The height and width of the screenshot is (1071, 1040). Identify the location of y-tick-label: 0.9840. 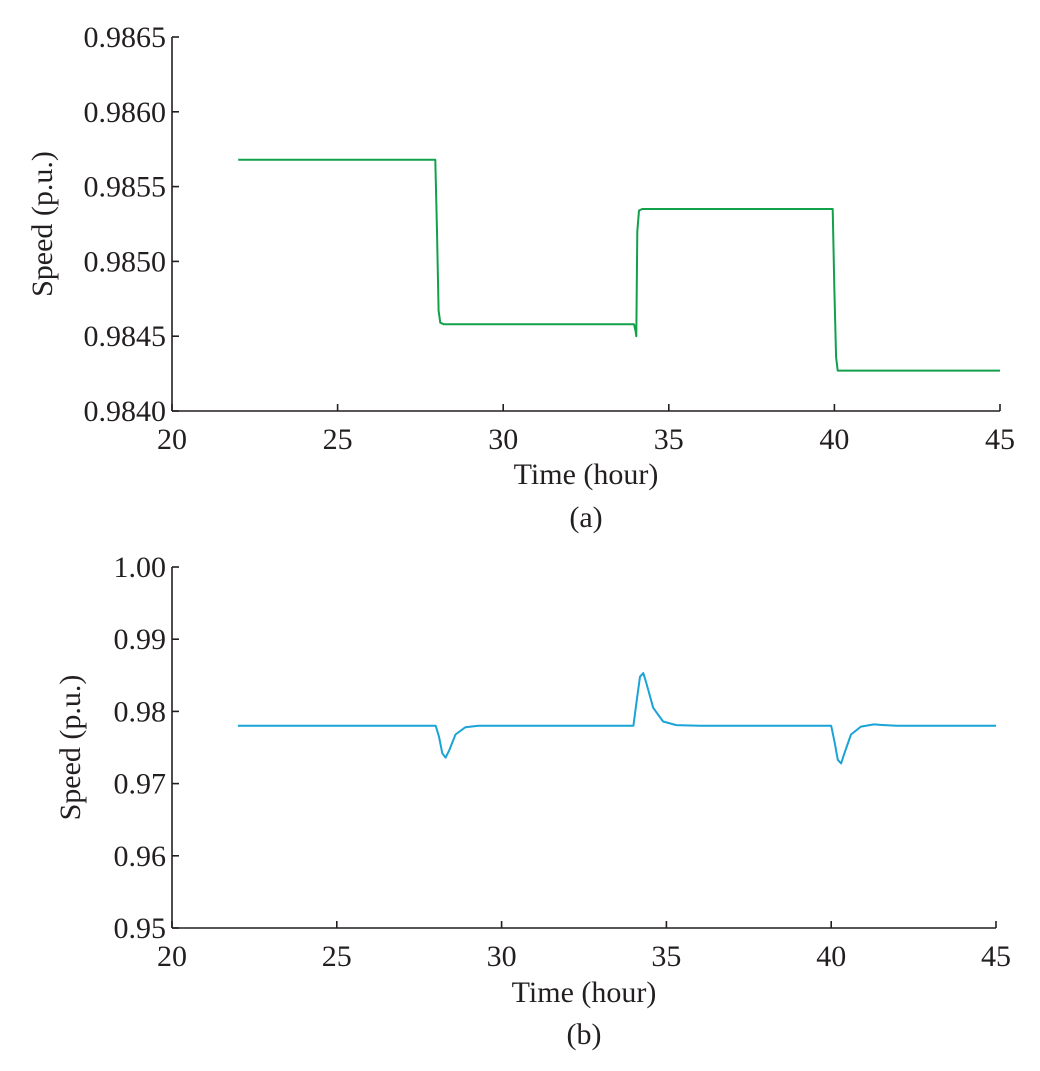
(125, 411).